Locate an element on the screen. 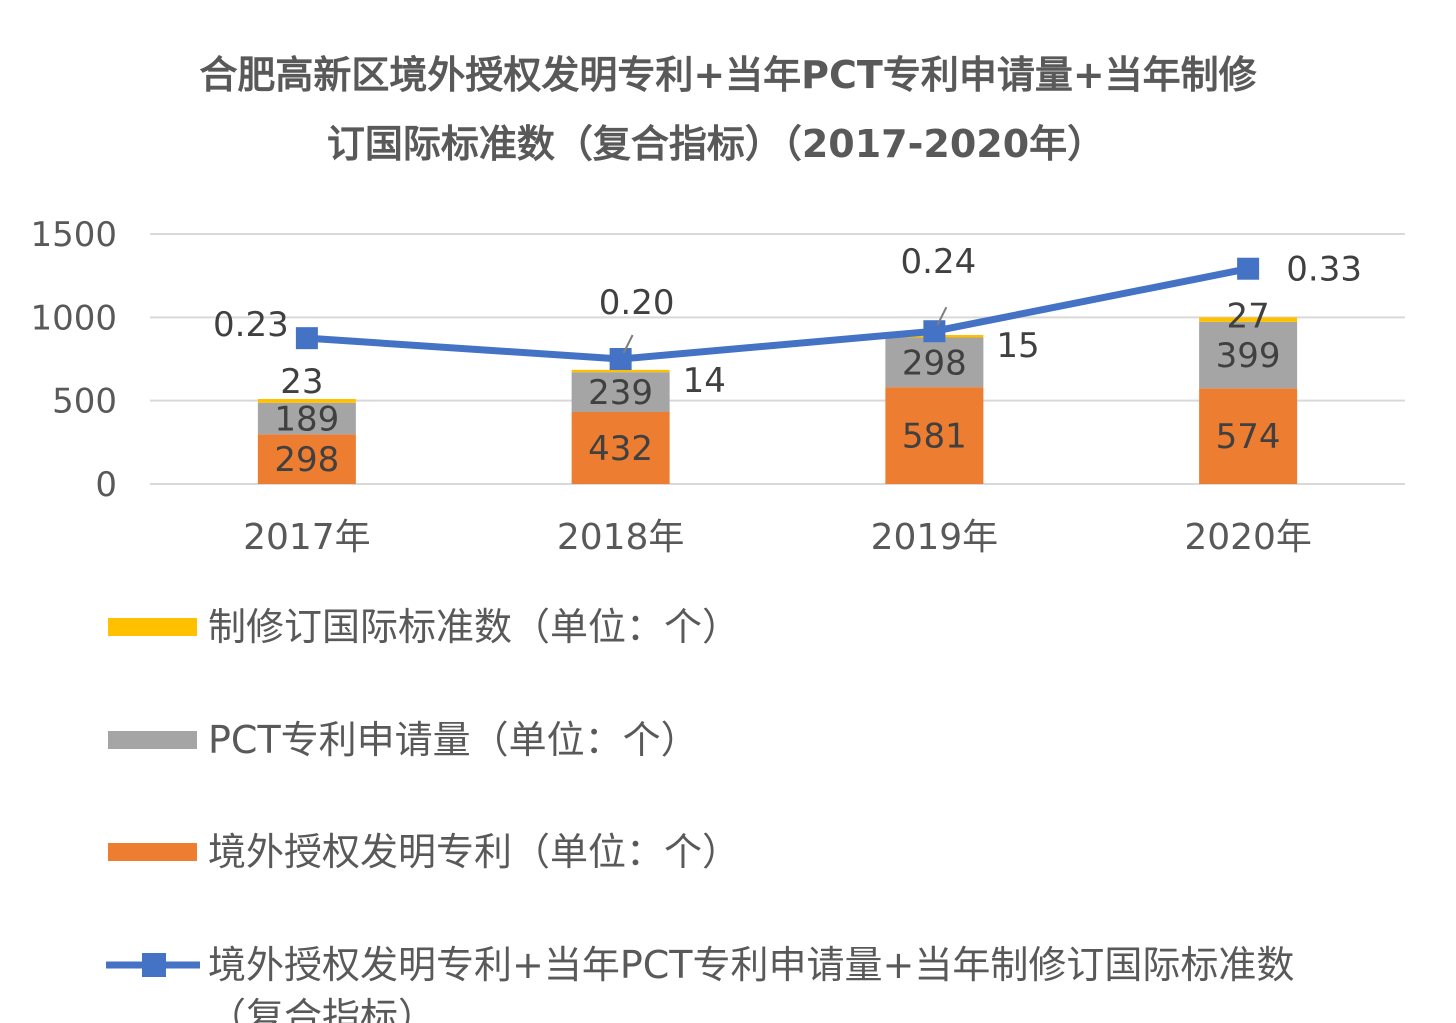  line-data-label: 0.20 is located at coordinates (637, 303).